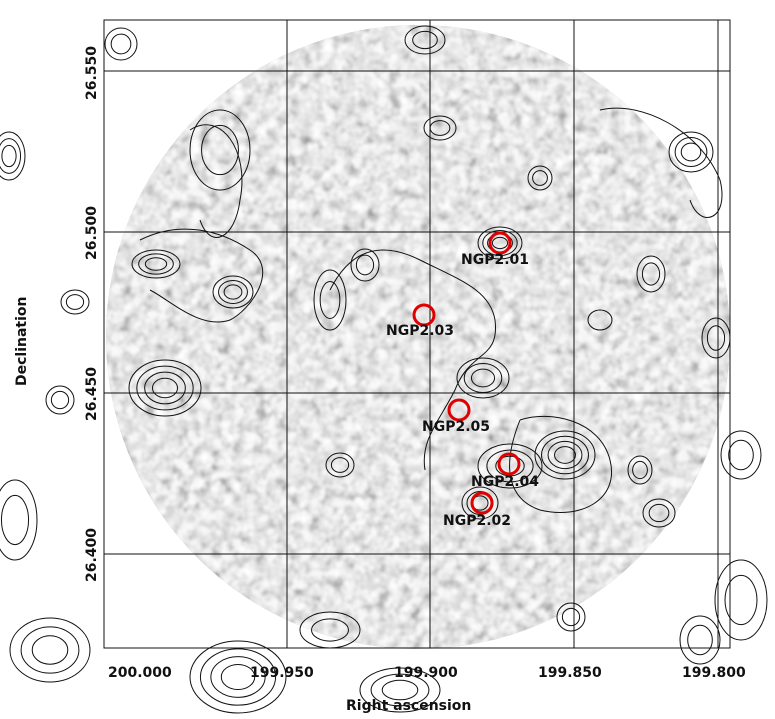  I want to click on x-tick-label: 199.850, so click(570, 673).